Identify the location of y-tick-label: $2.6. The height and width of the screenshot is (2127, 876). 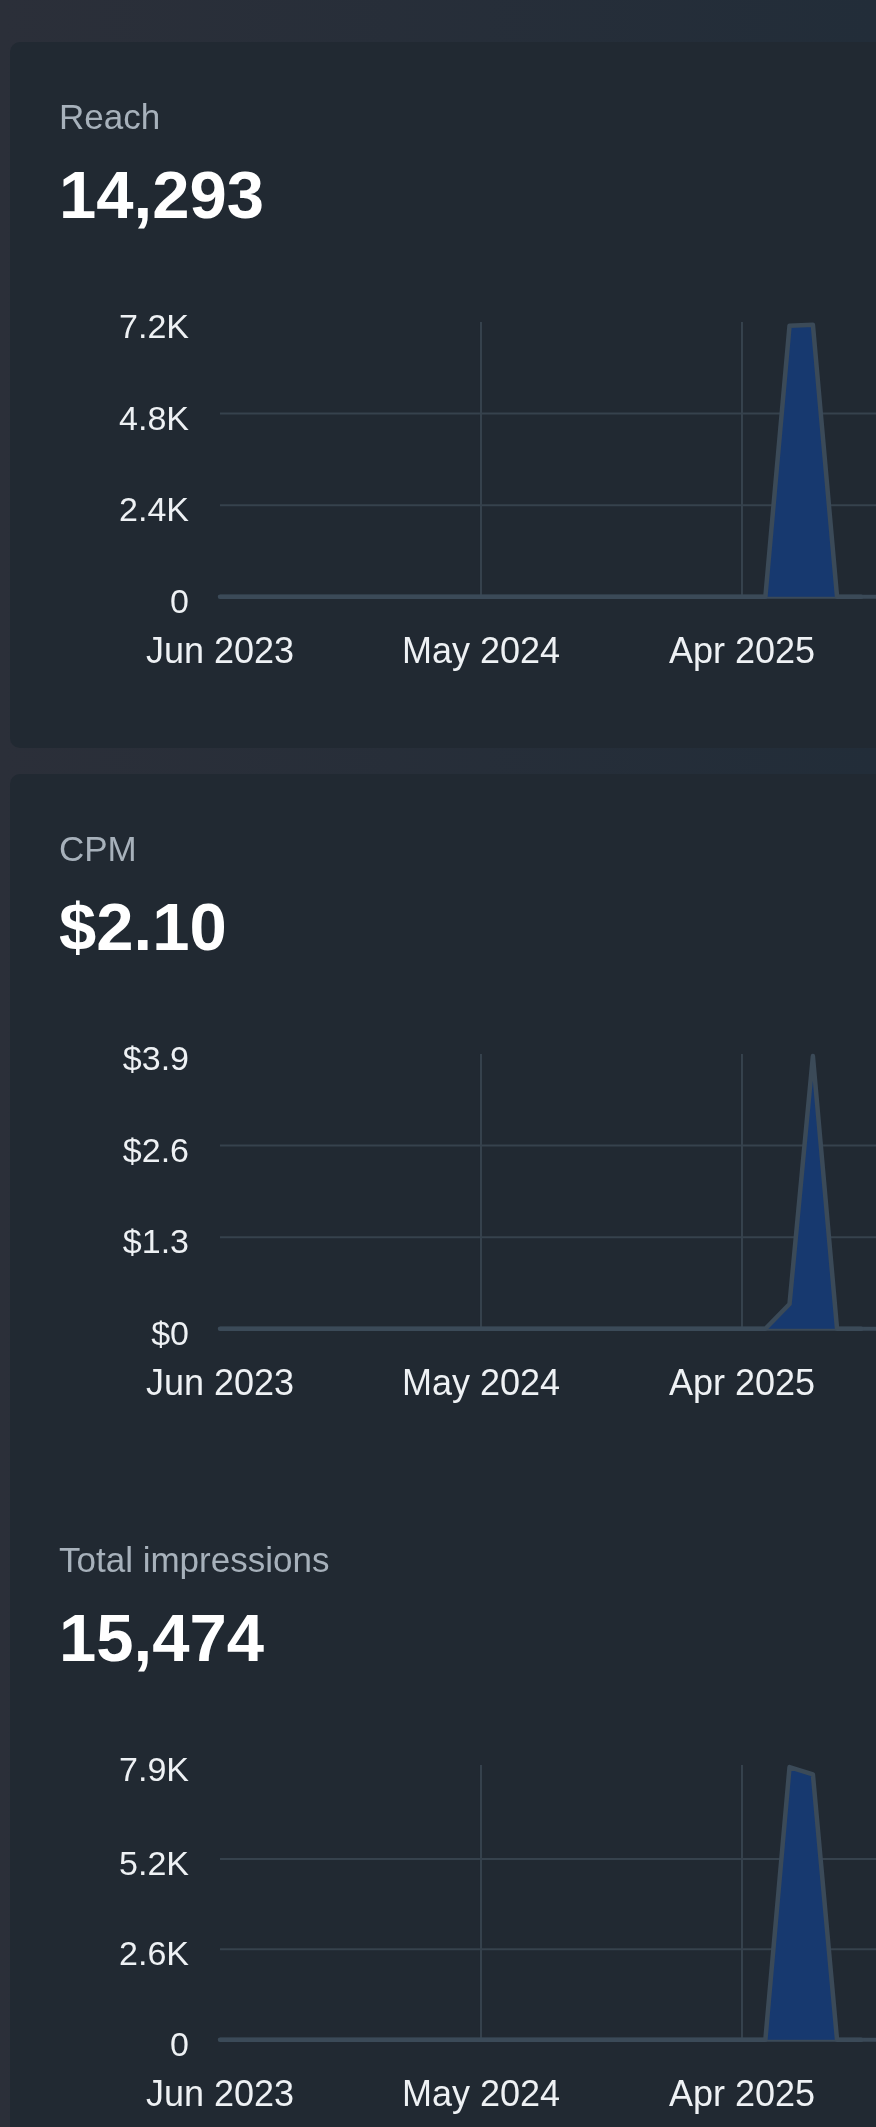
(155, 1149).